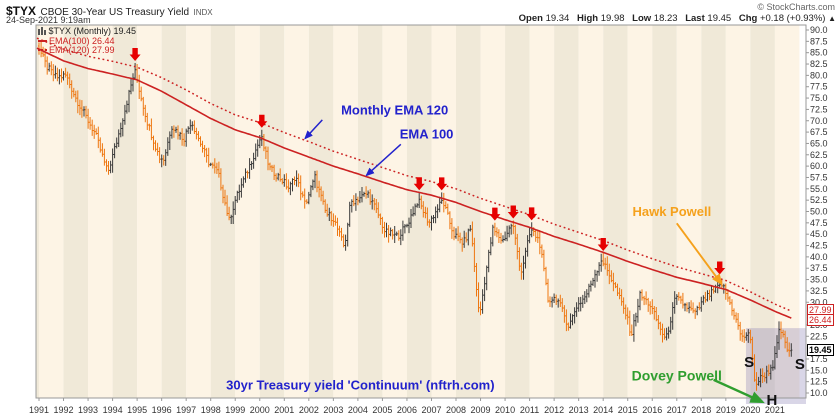  Describe the element at coordinates (665, 18) in the screenshot. I see `low-value: 18.23` at that location.